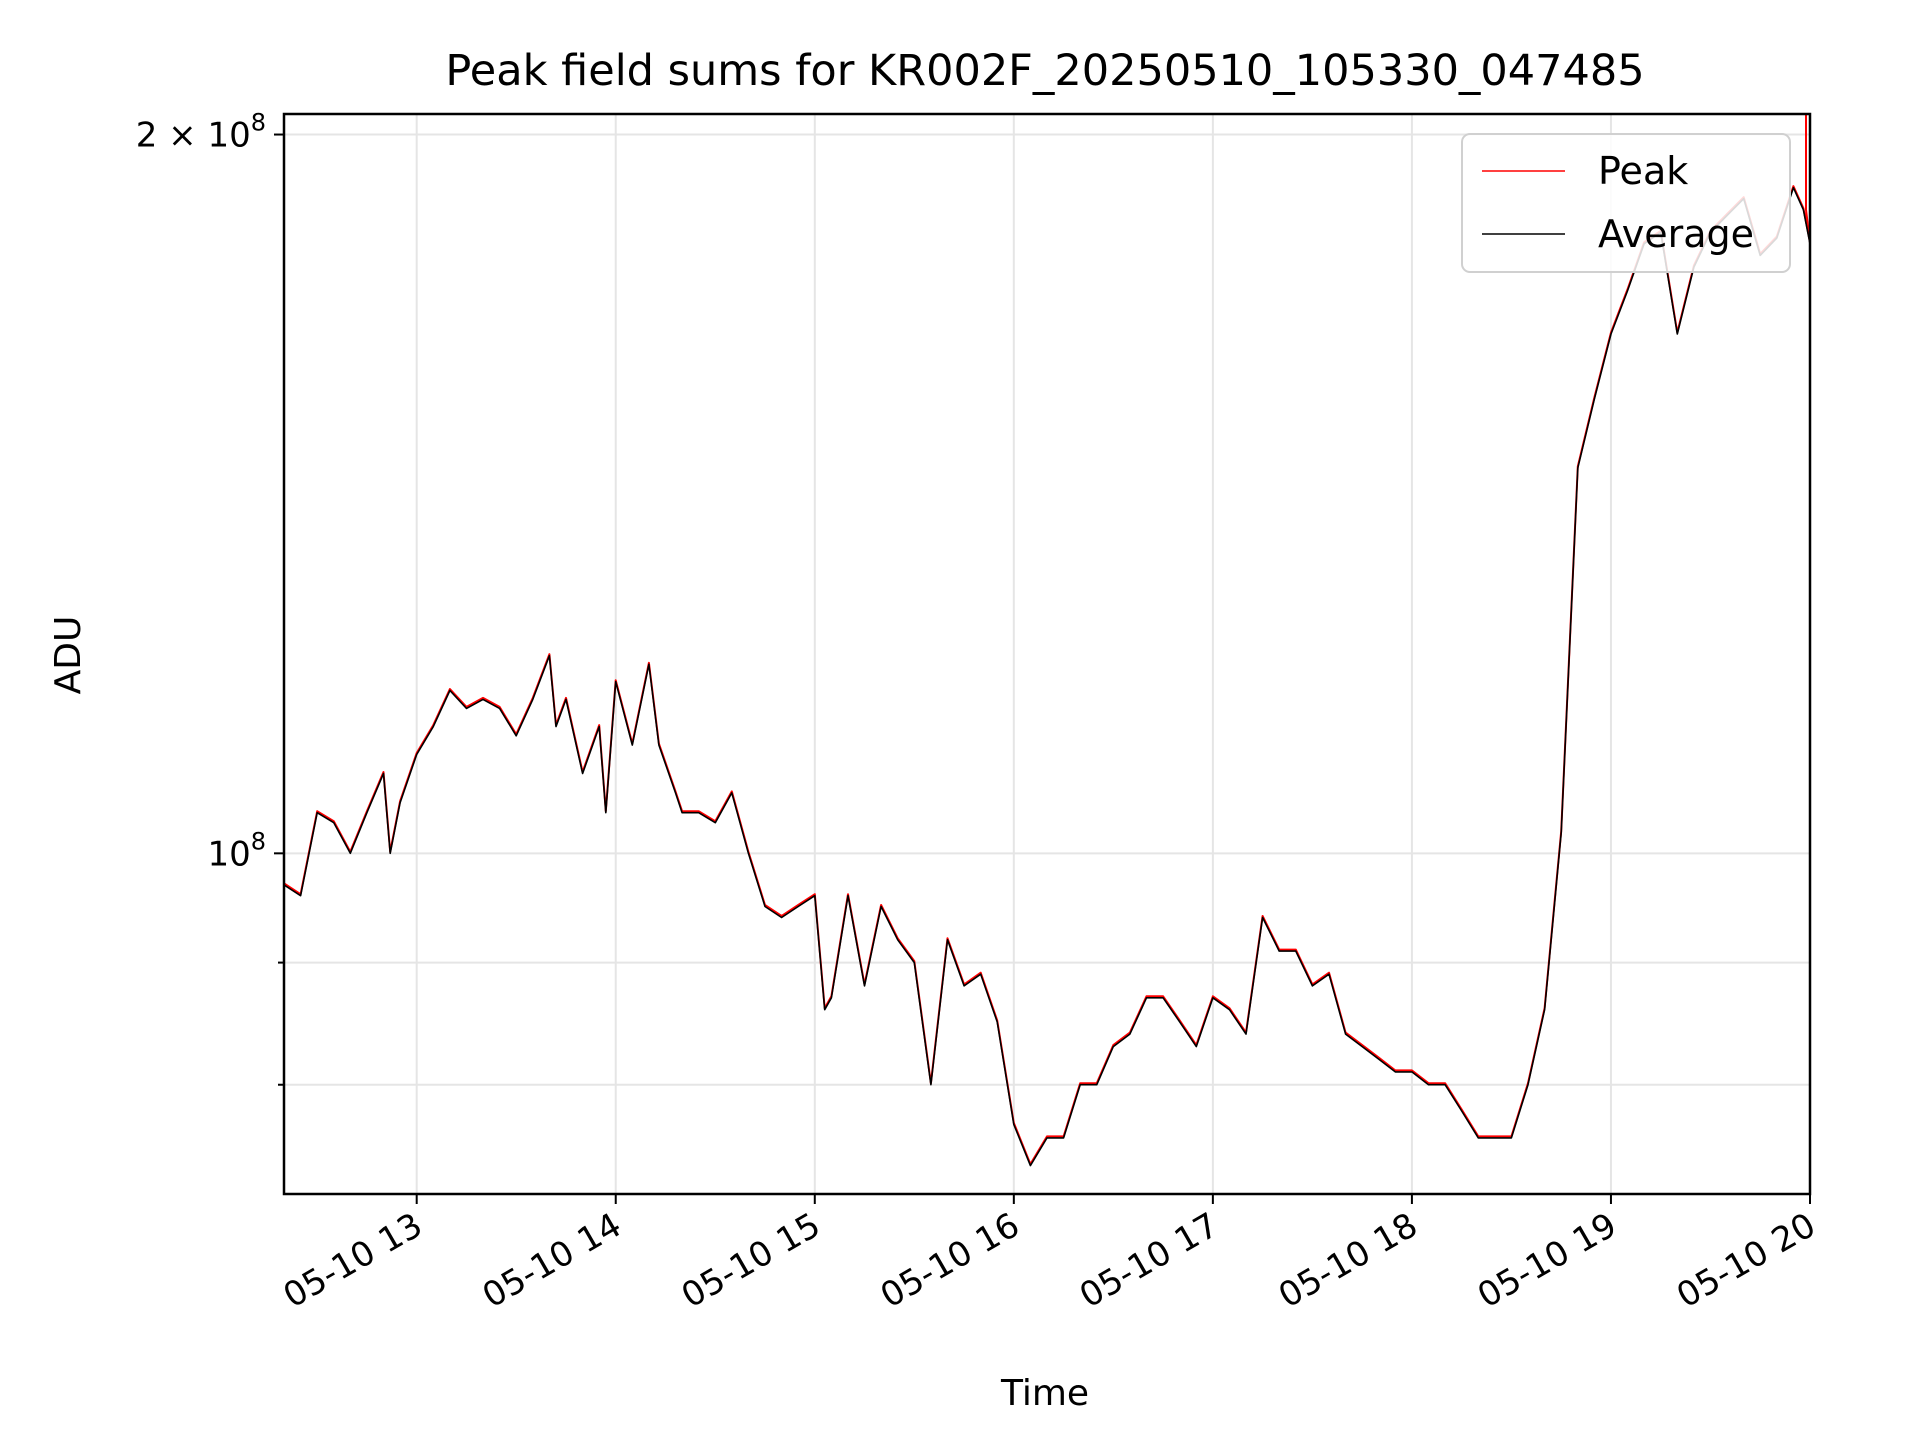  What do you see at coordinates (68, 655) in the screenshot?
I see `y-axis-label: ADU` at bounding box center [68, 655].